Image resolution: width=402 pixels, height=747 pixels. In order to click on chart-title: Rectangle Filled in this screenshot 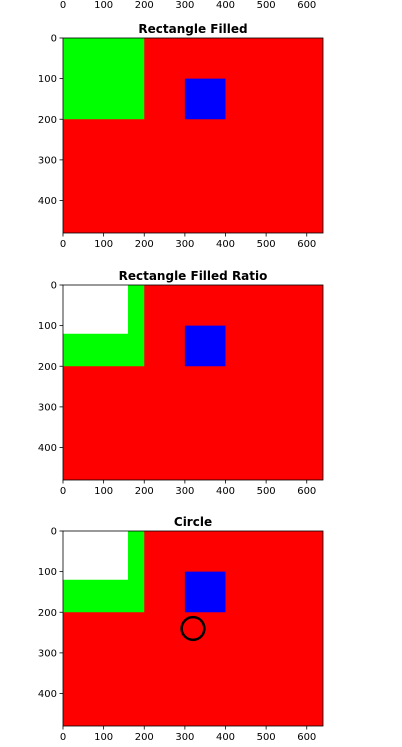, I will do `click(192, 29)`.